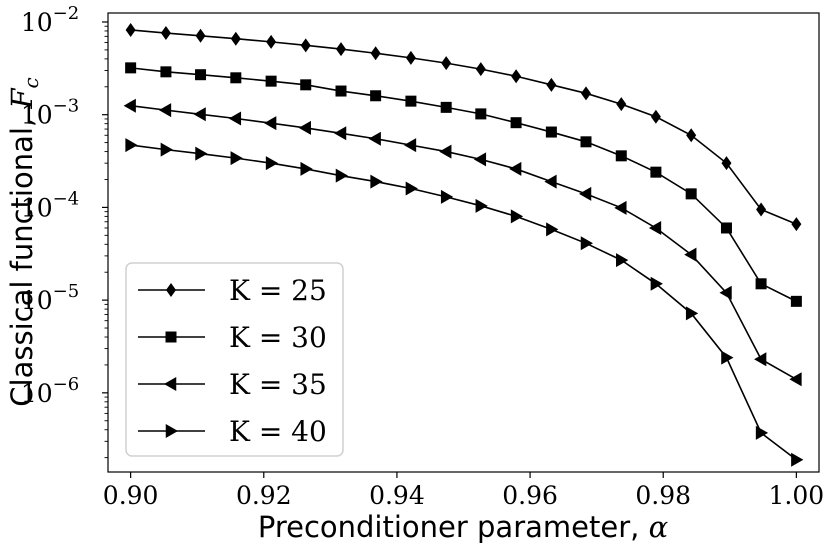 The width and height of the screenshot is (830, 554). What do you see at coordinates (278, 384) in the screenshot?
I see `legend-label: K = 35` at bounding box center [278, 384].